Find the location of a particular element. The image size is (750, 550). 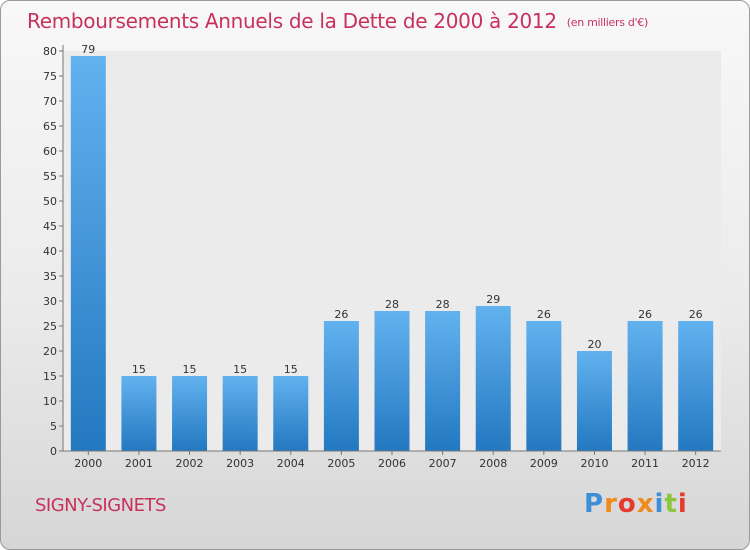

x-tick-label: 2000 is located at coordinates (88, 463).